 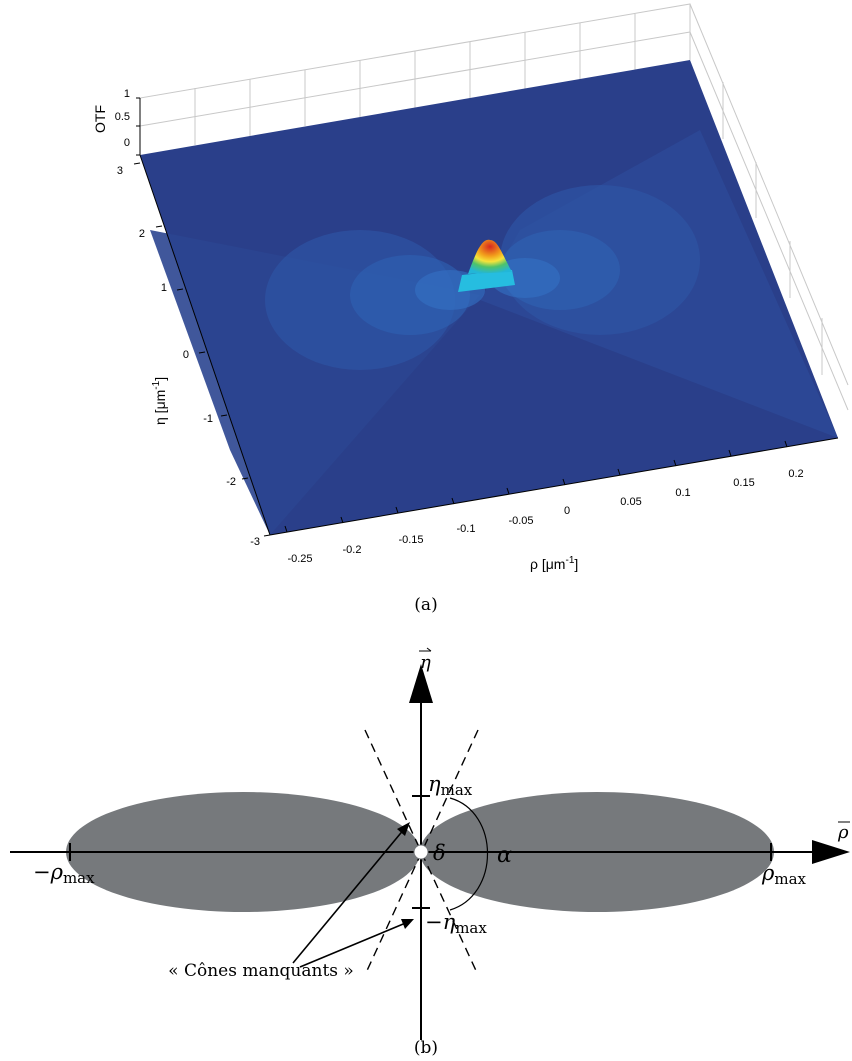 I want to click on neg-rho-max-label: −ρmax, so click(x=64, y=873).